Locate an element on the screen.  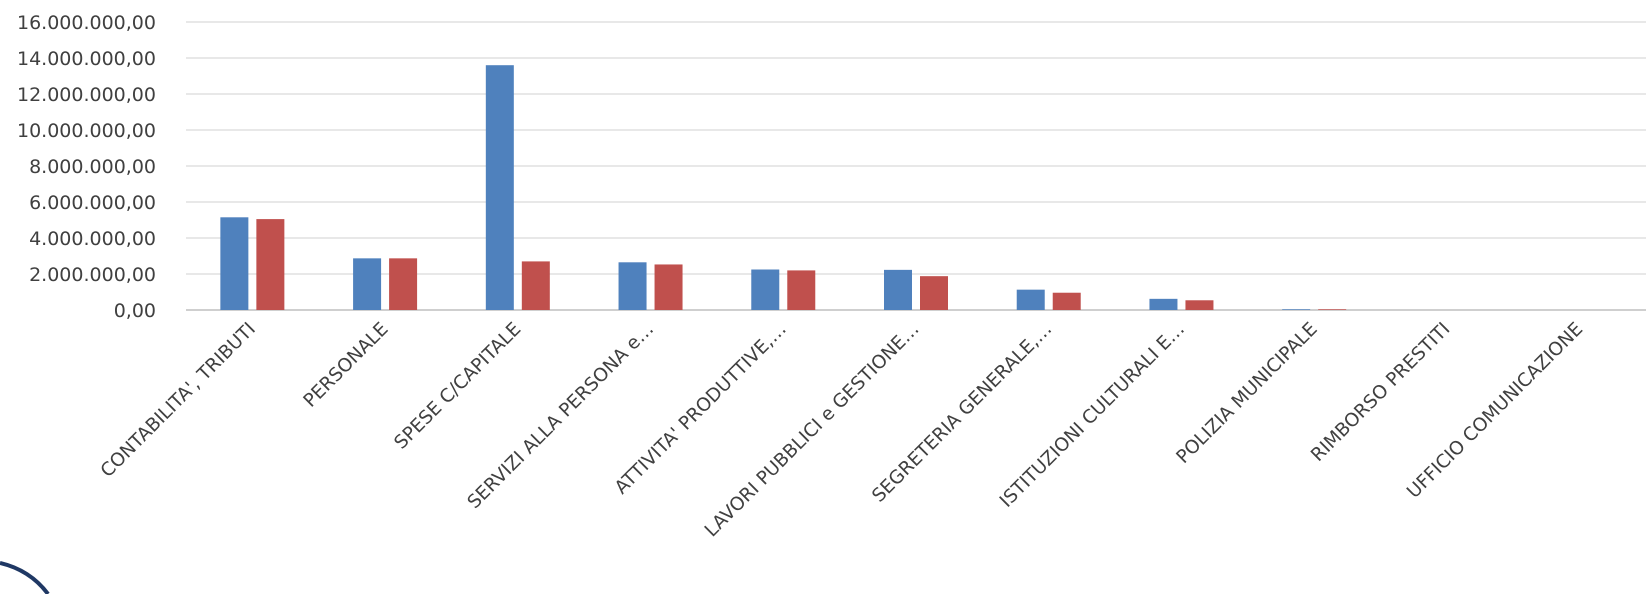
y-tick-label: 12.000.000,00 is located at coordinates (86, 95).